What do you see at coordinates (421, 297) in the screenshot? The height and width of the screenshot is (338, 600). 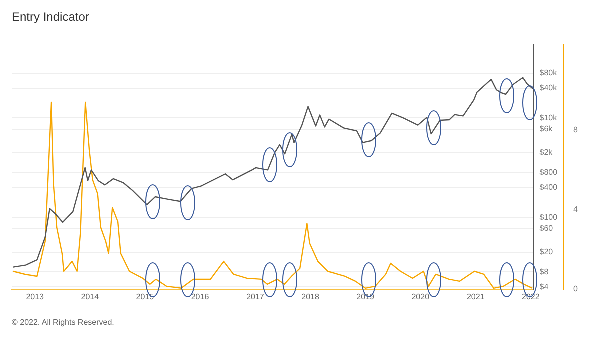 I see `x-tick-label: 2020` at bounding box center [421, 297].